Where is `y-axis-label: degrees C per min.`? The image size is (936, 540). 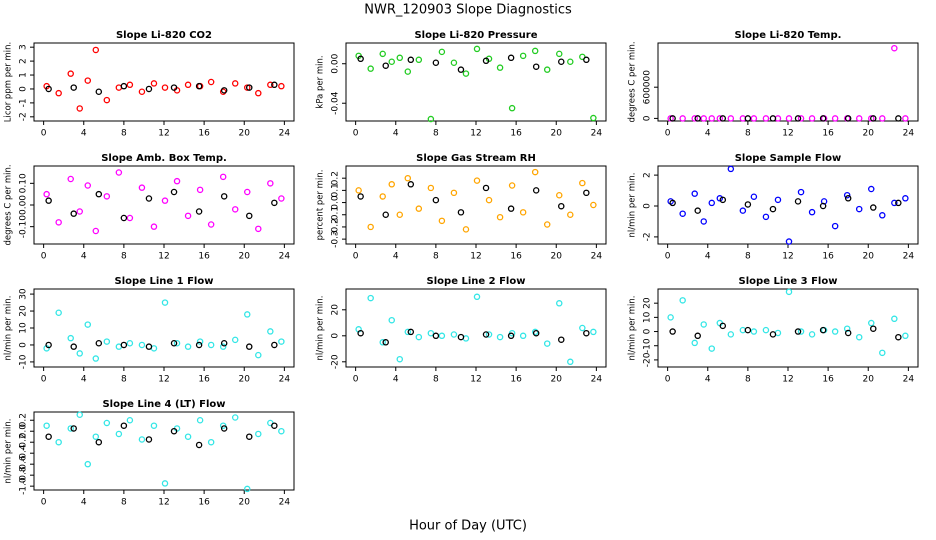 y-axis-label: degrees C per min. is located at coordinates (633, 81).